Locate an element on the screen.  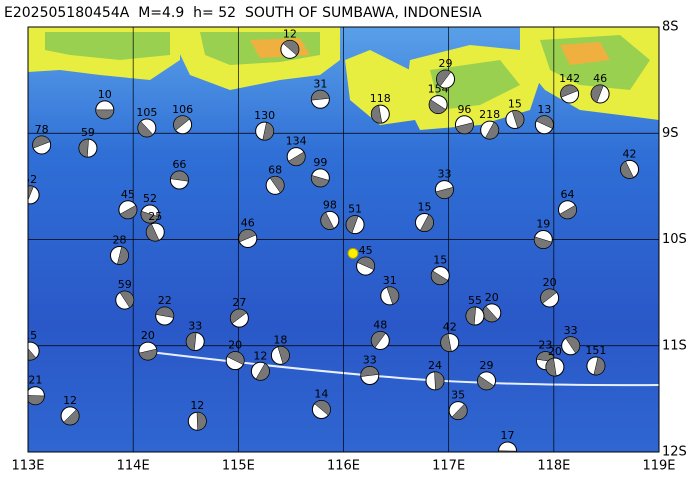
depth-label: 31 is located at coordinates (390, 280).